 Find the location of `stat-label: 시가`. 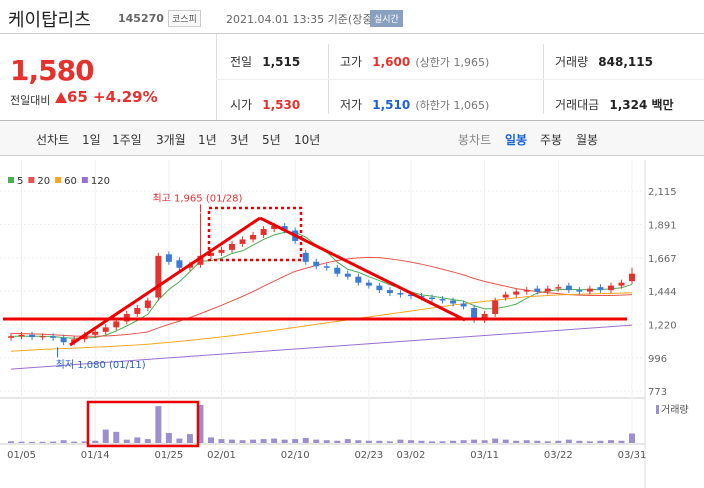

stat-label: 시가 is located at coordinates (241, 105).